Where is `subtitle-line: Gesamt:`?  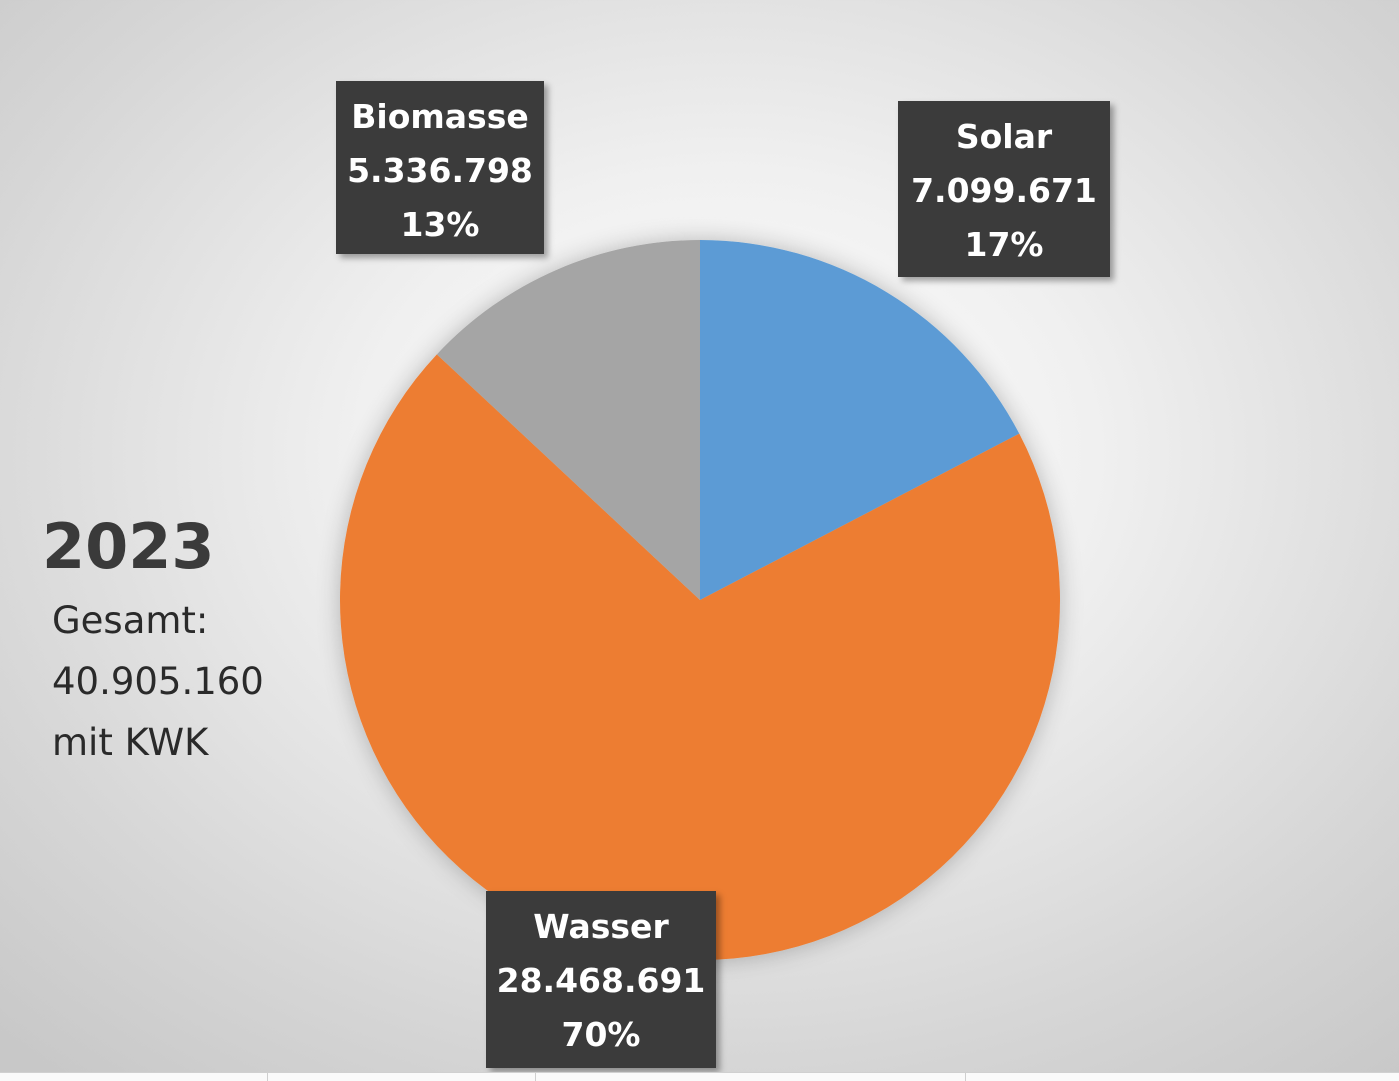 subtitle-line: Gesamt: is located at coordinates (130, 620).